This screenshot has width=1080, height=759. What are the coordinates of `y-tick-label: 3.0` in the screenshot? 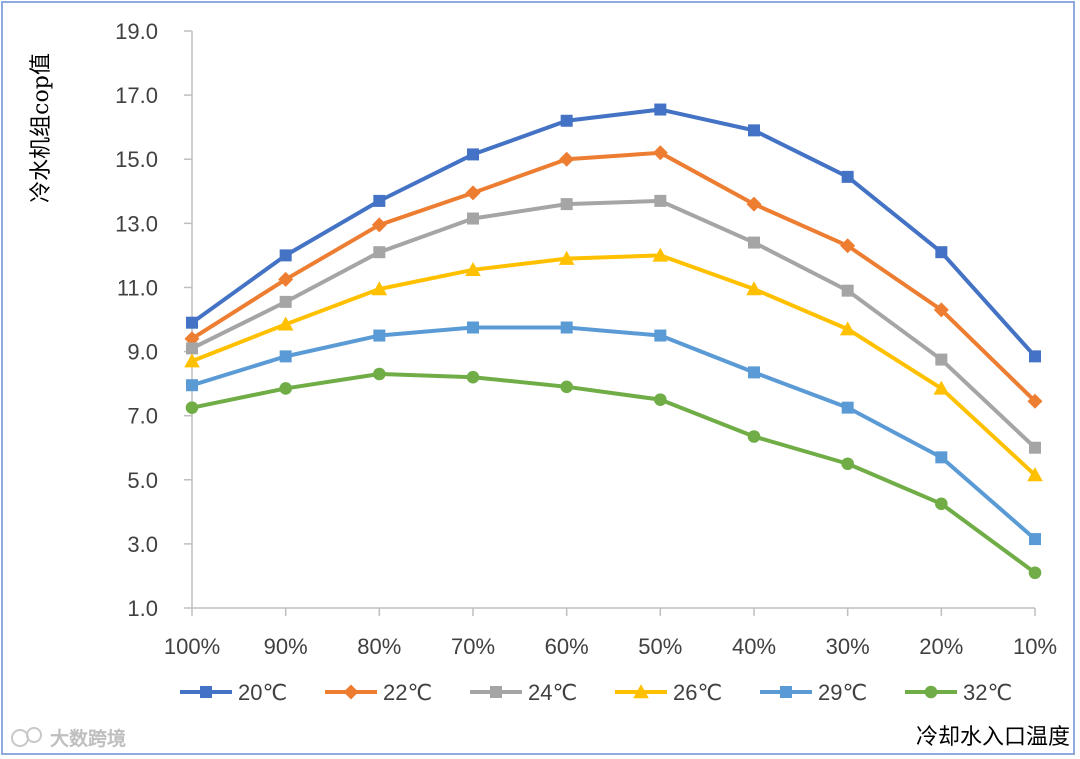 It's located at (142, 544).